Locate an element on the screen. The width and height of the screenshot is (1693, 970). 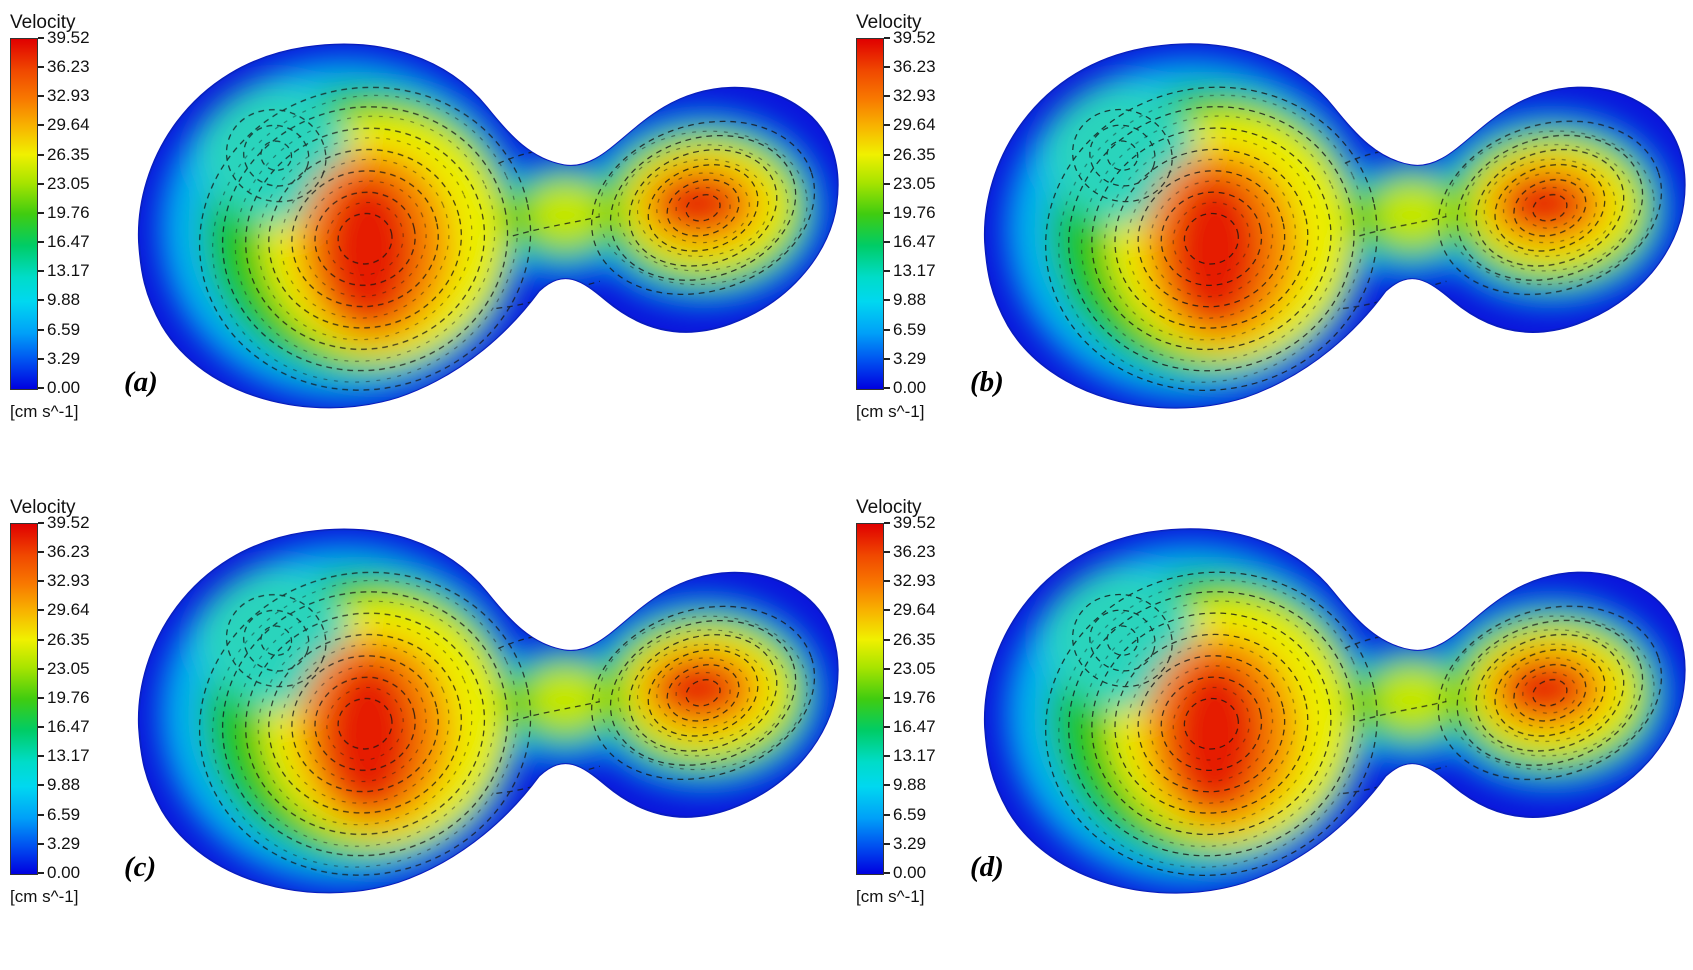
panel-label: (c) is located at coordinates (140, 867).